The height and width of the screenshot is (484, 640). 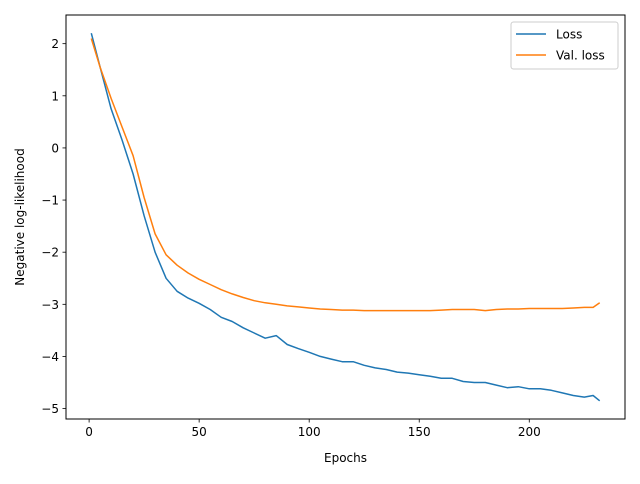 I want to click on y-tick-label: −2, so click(x=50, y=253).